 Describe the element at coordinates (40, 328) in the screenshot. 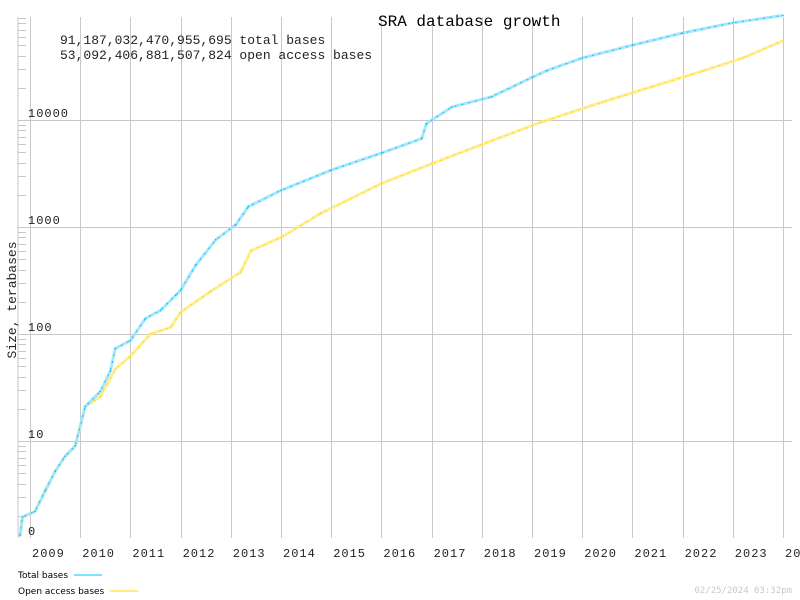

I see `y-tick-label: 100` at that location.